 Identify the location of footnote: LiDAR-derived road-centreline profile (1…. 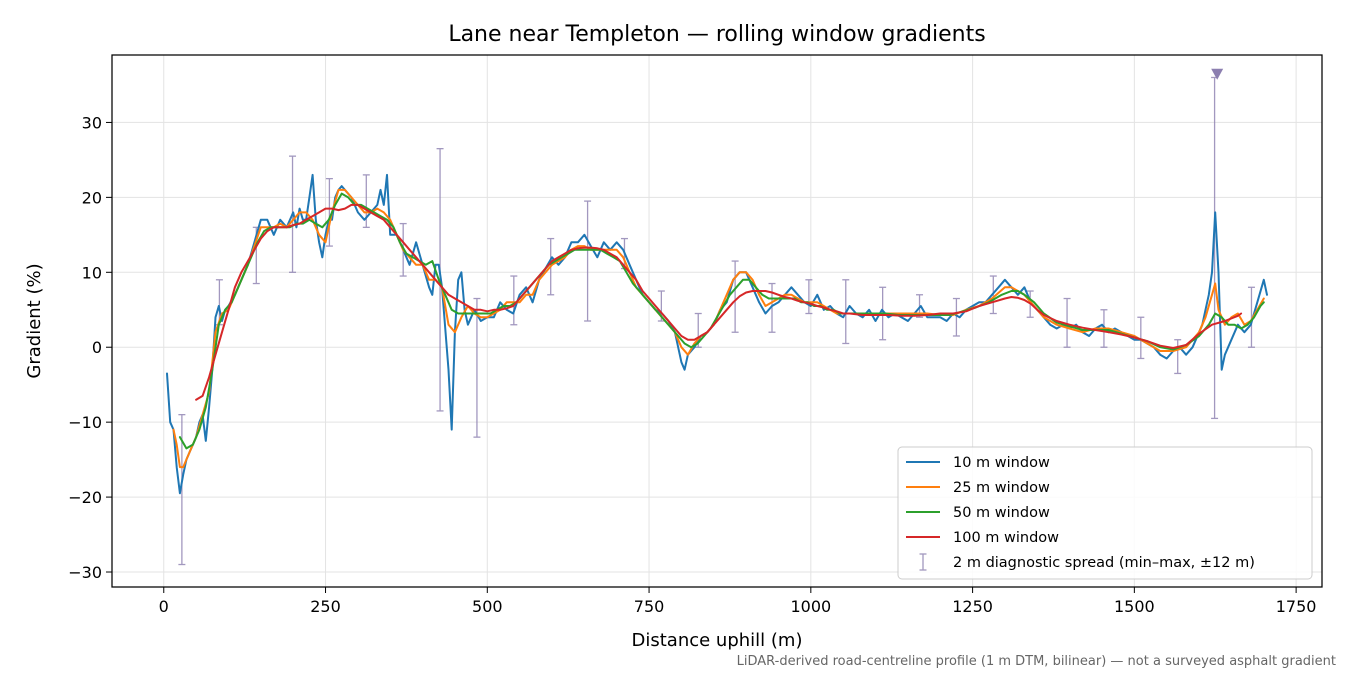
(1036, 661).